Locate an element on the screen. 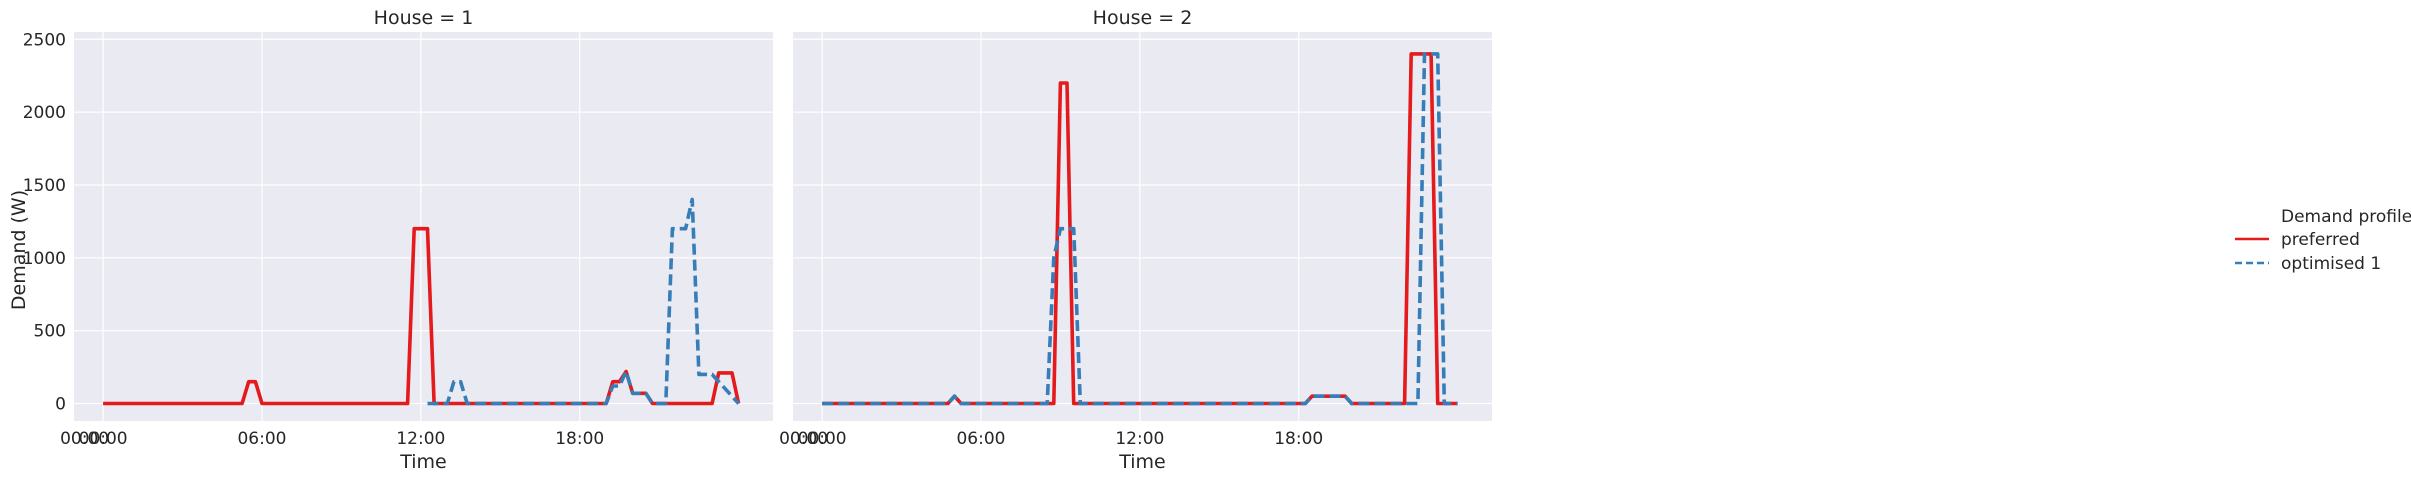 The image size is (2411, 479). series-line-preferred is located at coordinates (422, 316).